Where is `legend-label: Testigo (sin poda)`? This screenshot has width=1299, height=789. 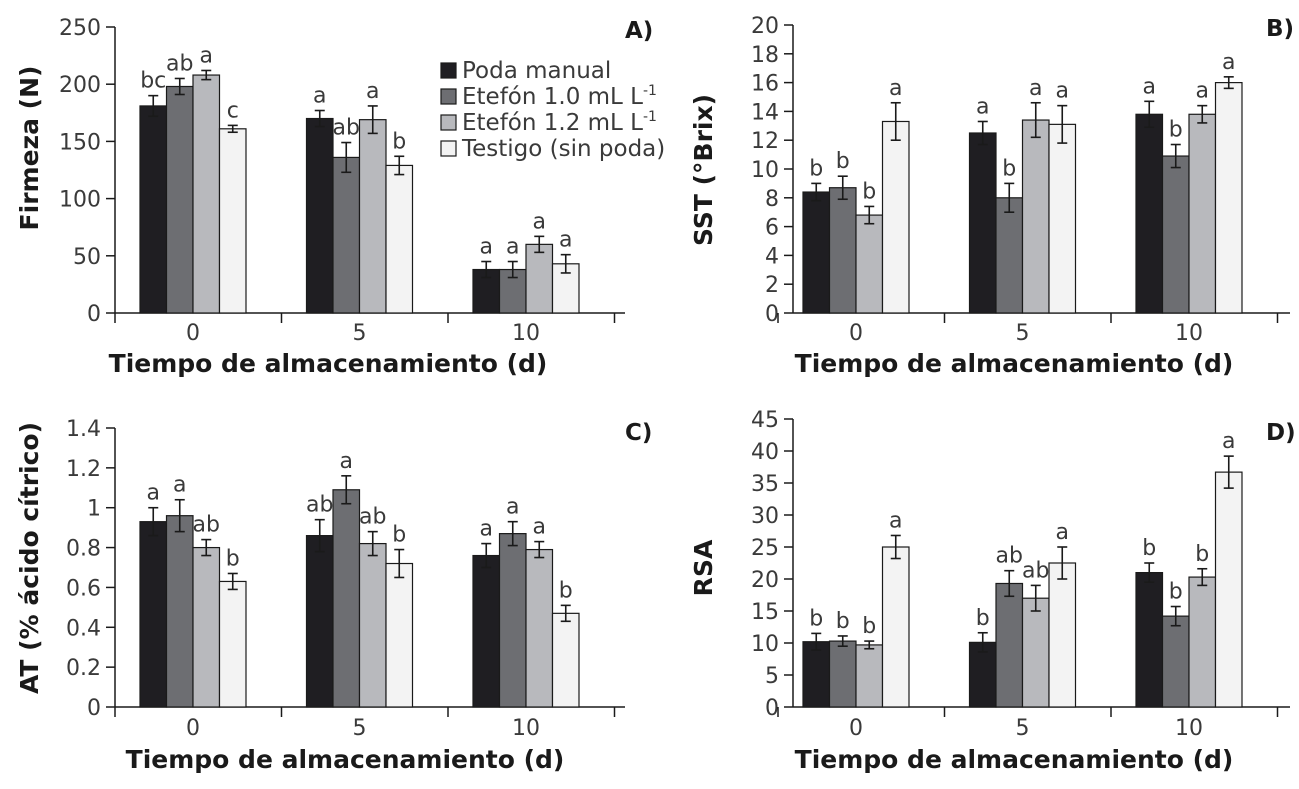 legend-label: Testigo (sin poda) is located at coordinates (563, 149).